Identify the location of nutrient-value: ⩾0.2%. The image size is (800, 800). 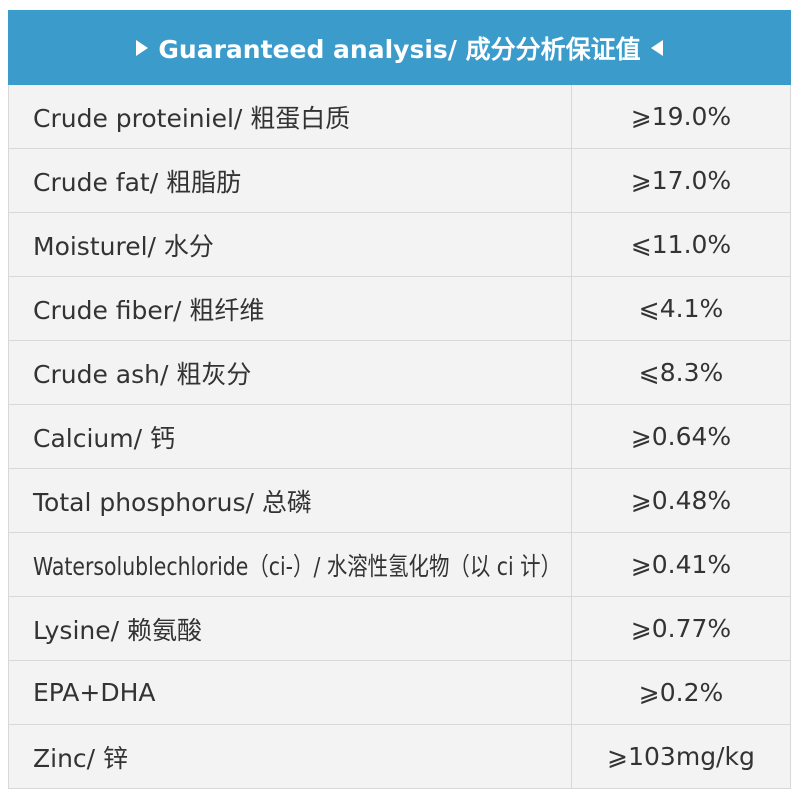
(681, 692).